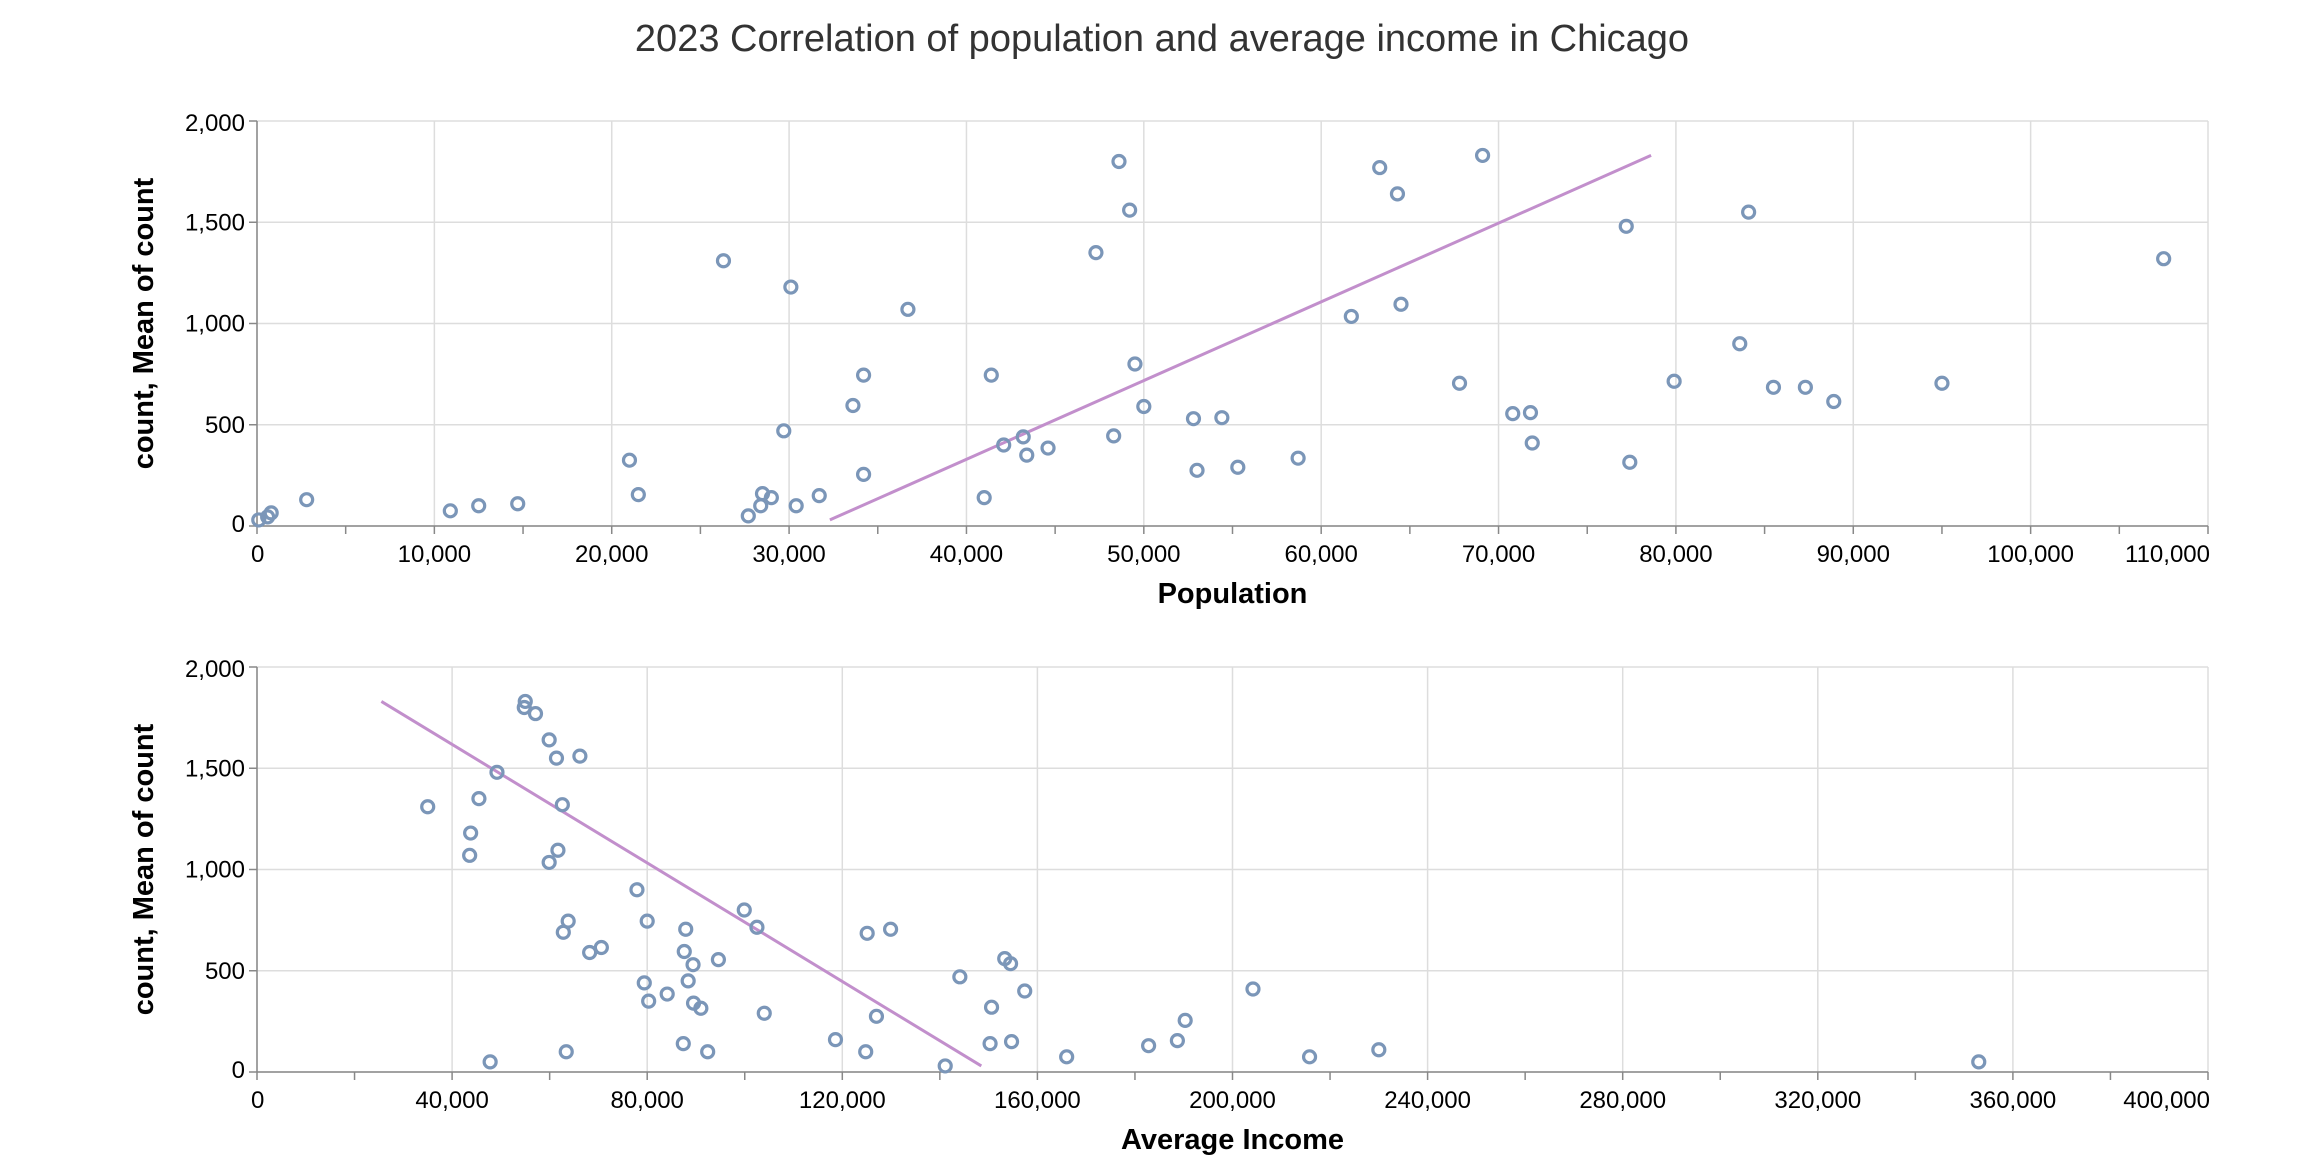  What do you see at coordinates (2166, 1100) in the screenshot?
I see `x-tick-label: 400,000` at bounding box center [2166, 1100].